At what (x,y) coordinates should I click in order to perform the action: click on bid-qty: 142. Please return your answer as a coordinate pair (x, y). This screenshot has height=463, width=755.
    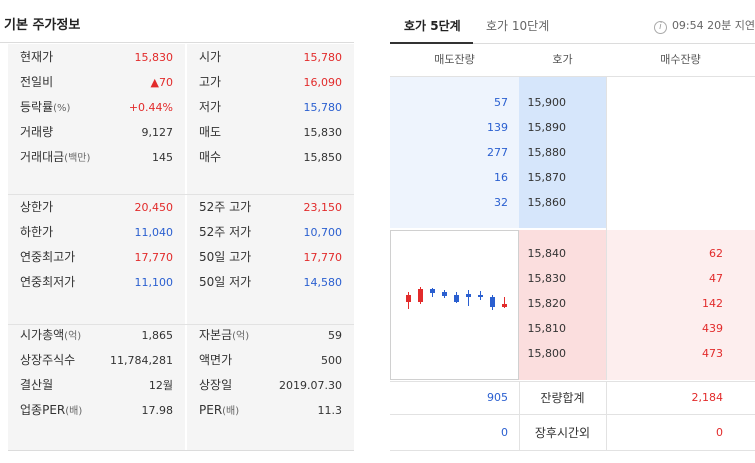
    Looking at the image, I should click on (712, 303).